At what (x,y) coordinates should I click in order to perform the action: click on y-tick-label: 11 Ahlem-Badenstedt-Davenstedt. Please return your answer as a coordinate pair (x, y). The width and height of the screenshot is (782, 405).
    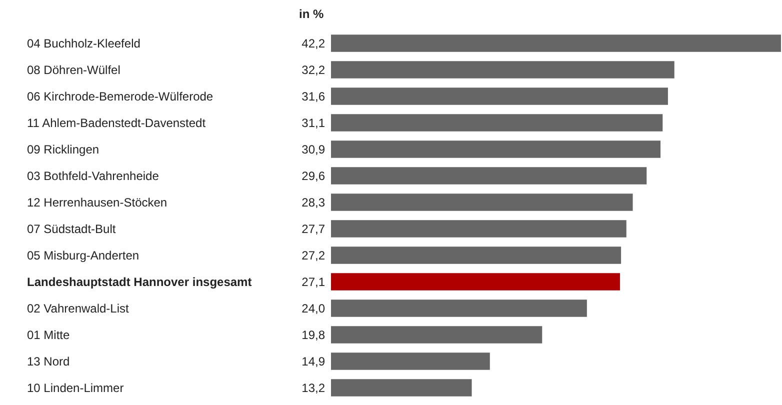
    Looking at the image, I should click on (116, 123).